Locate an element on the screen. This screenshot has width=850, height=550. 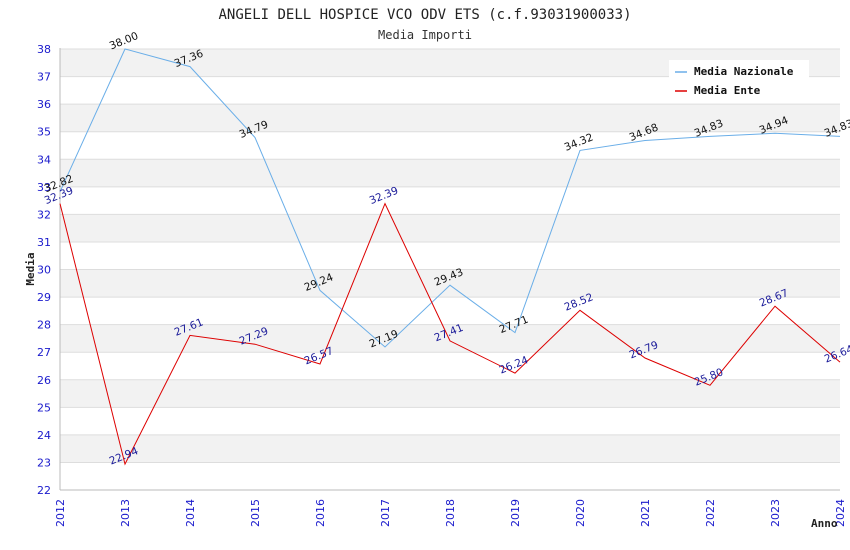
y-tick-label: 24 is located at coordinates (44, 435).